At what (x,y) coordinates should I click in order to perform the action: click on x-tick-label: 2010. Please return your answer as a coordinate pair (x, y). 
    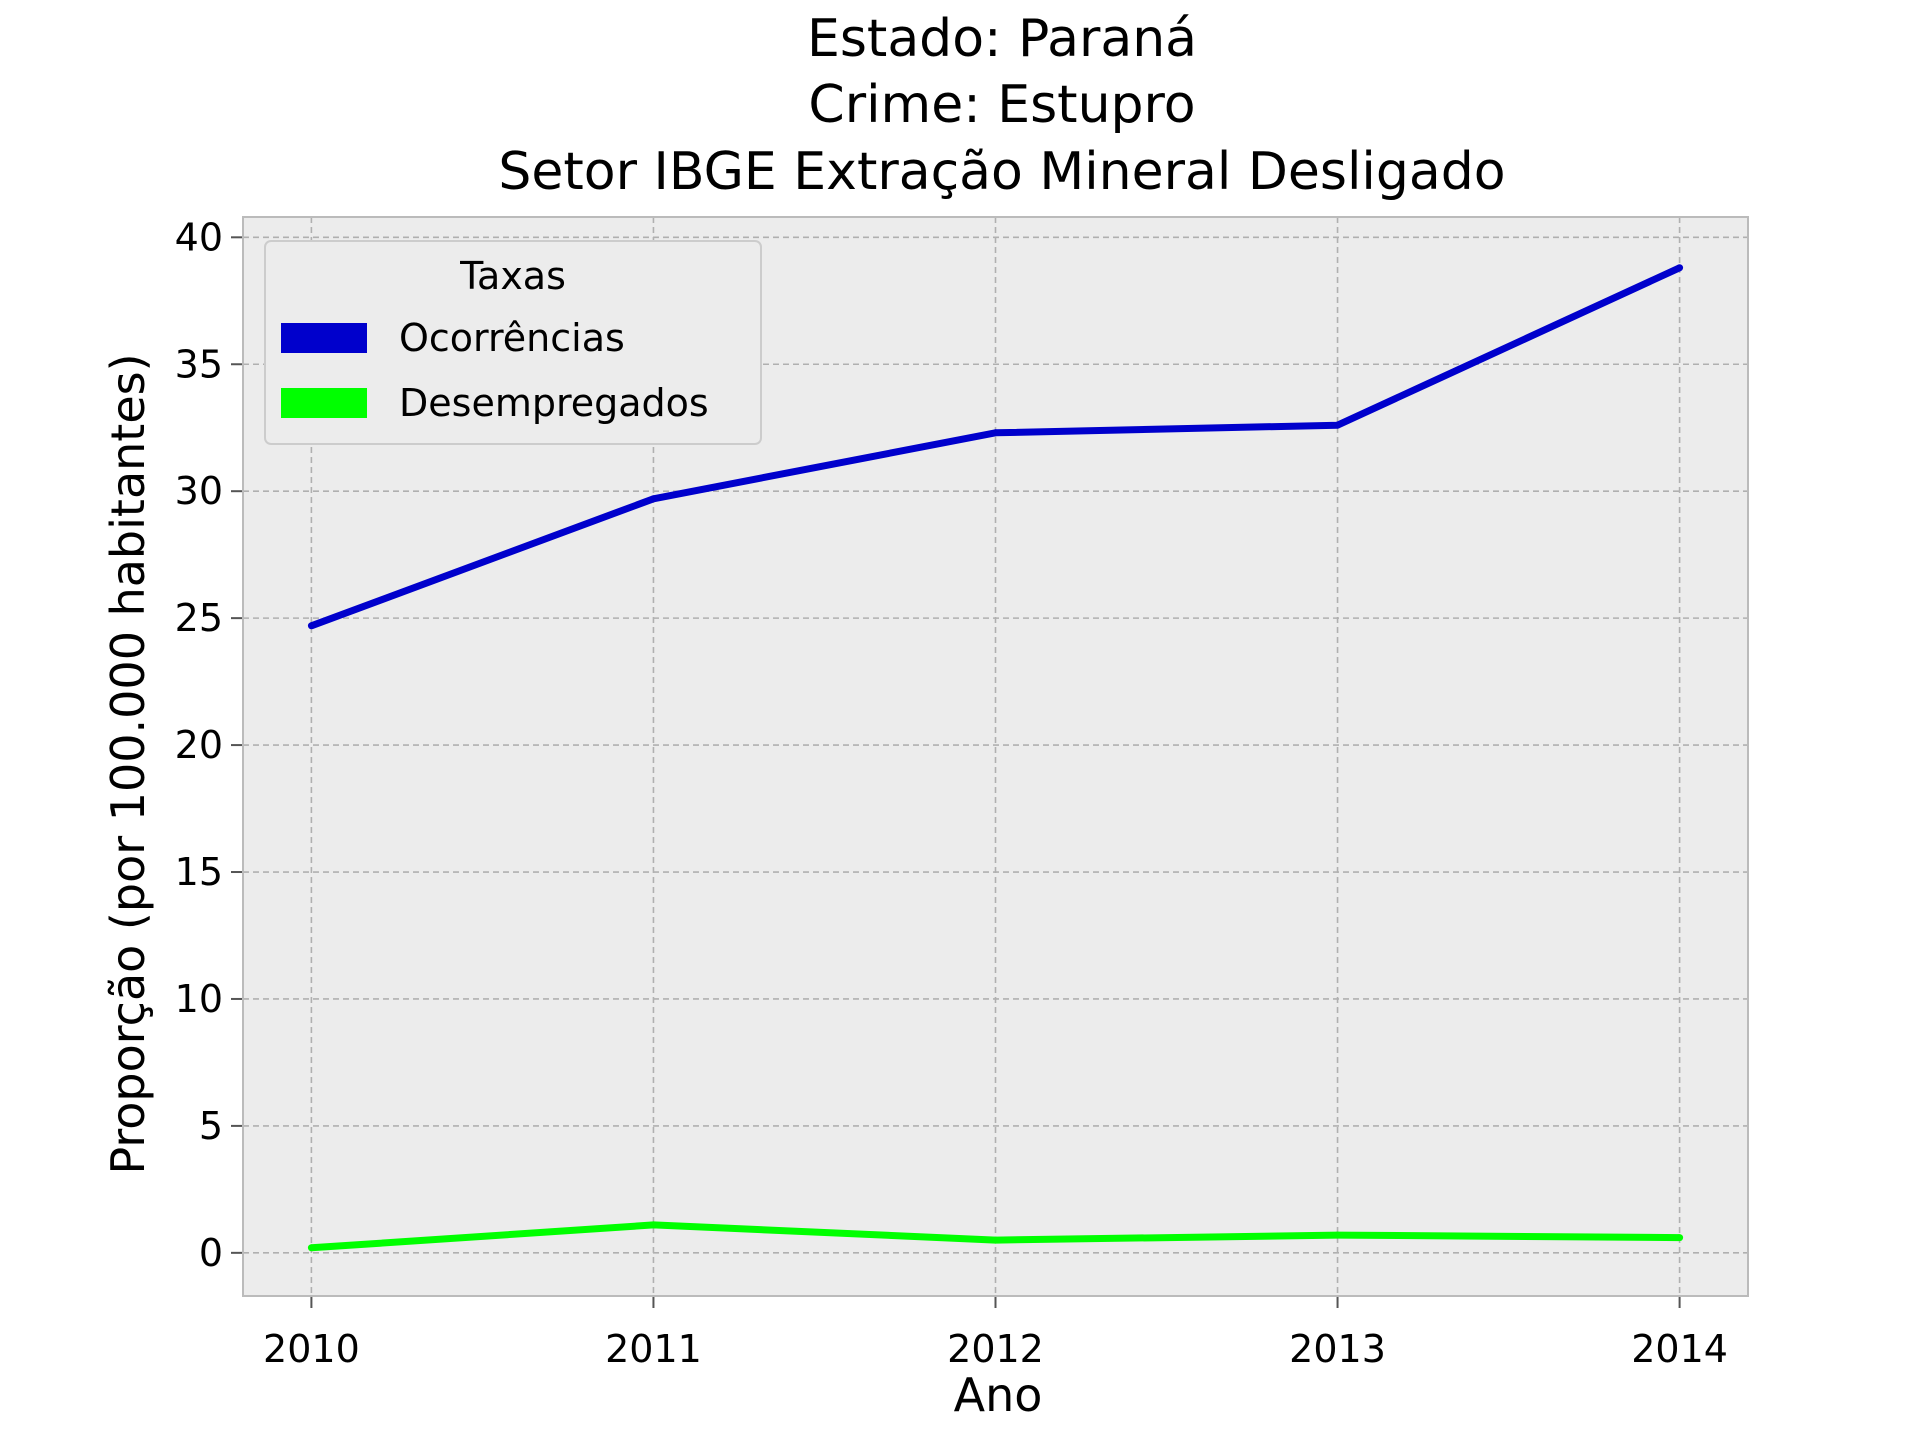
    Looking at the image, I should click on (311, 1349).